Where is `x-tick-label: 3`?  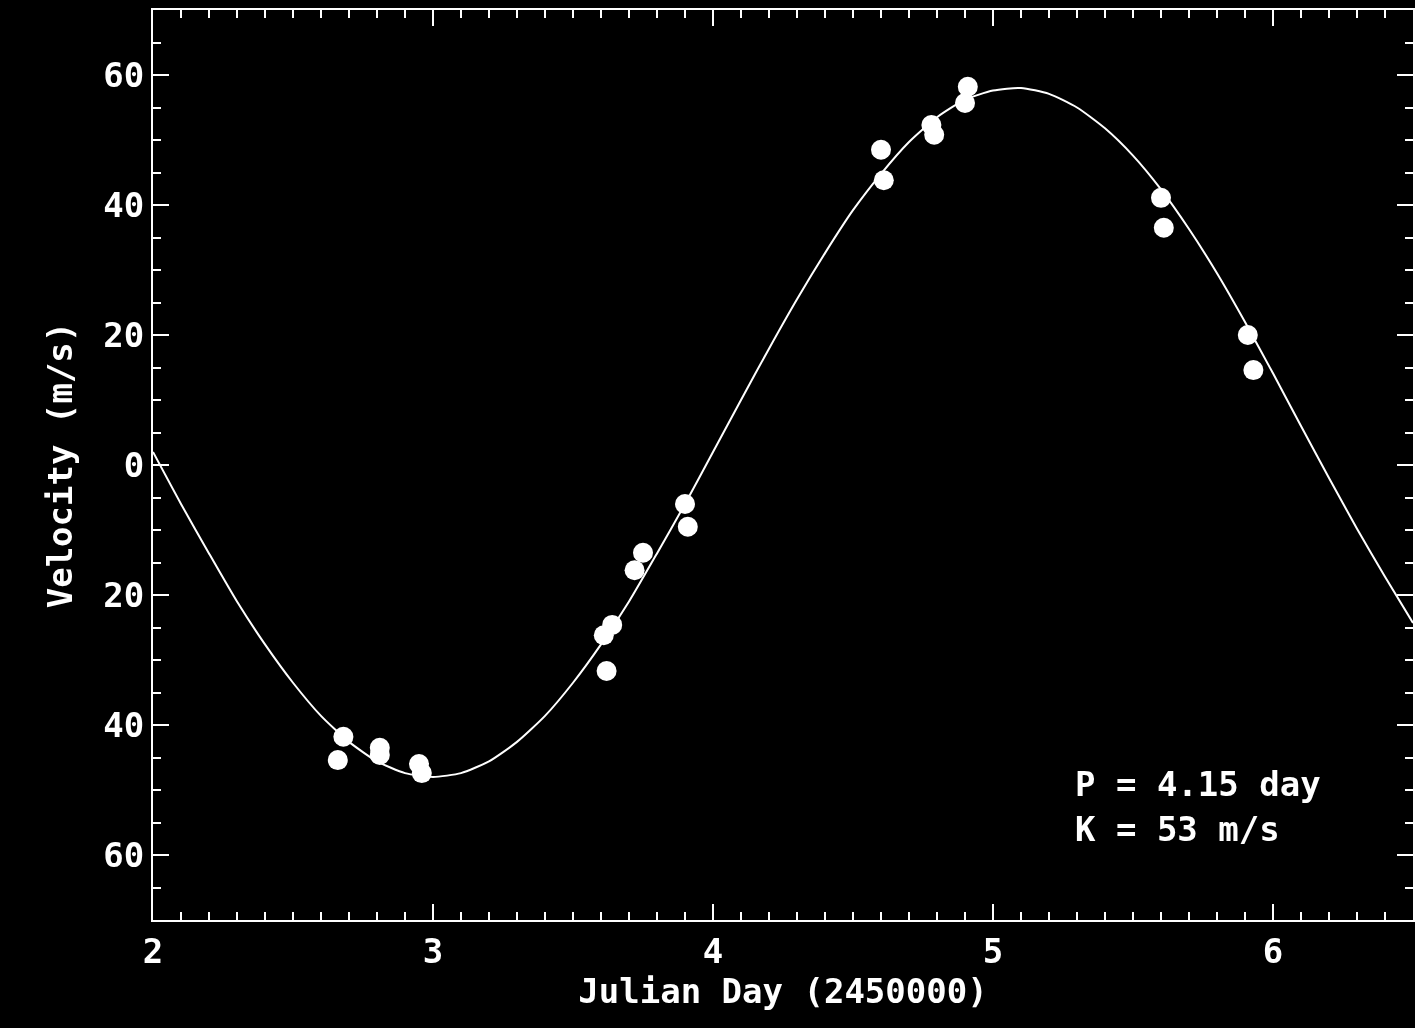 x-tick-label: 3 is located at coordinates (433, 950).